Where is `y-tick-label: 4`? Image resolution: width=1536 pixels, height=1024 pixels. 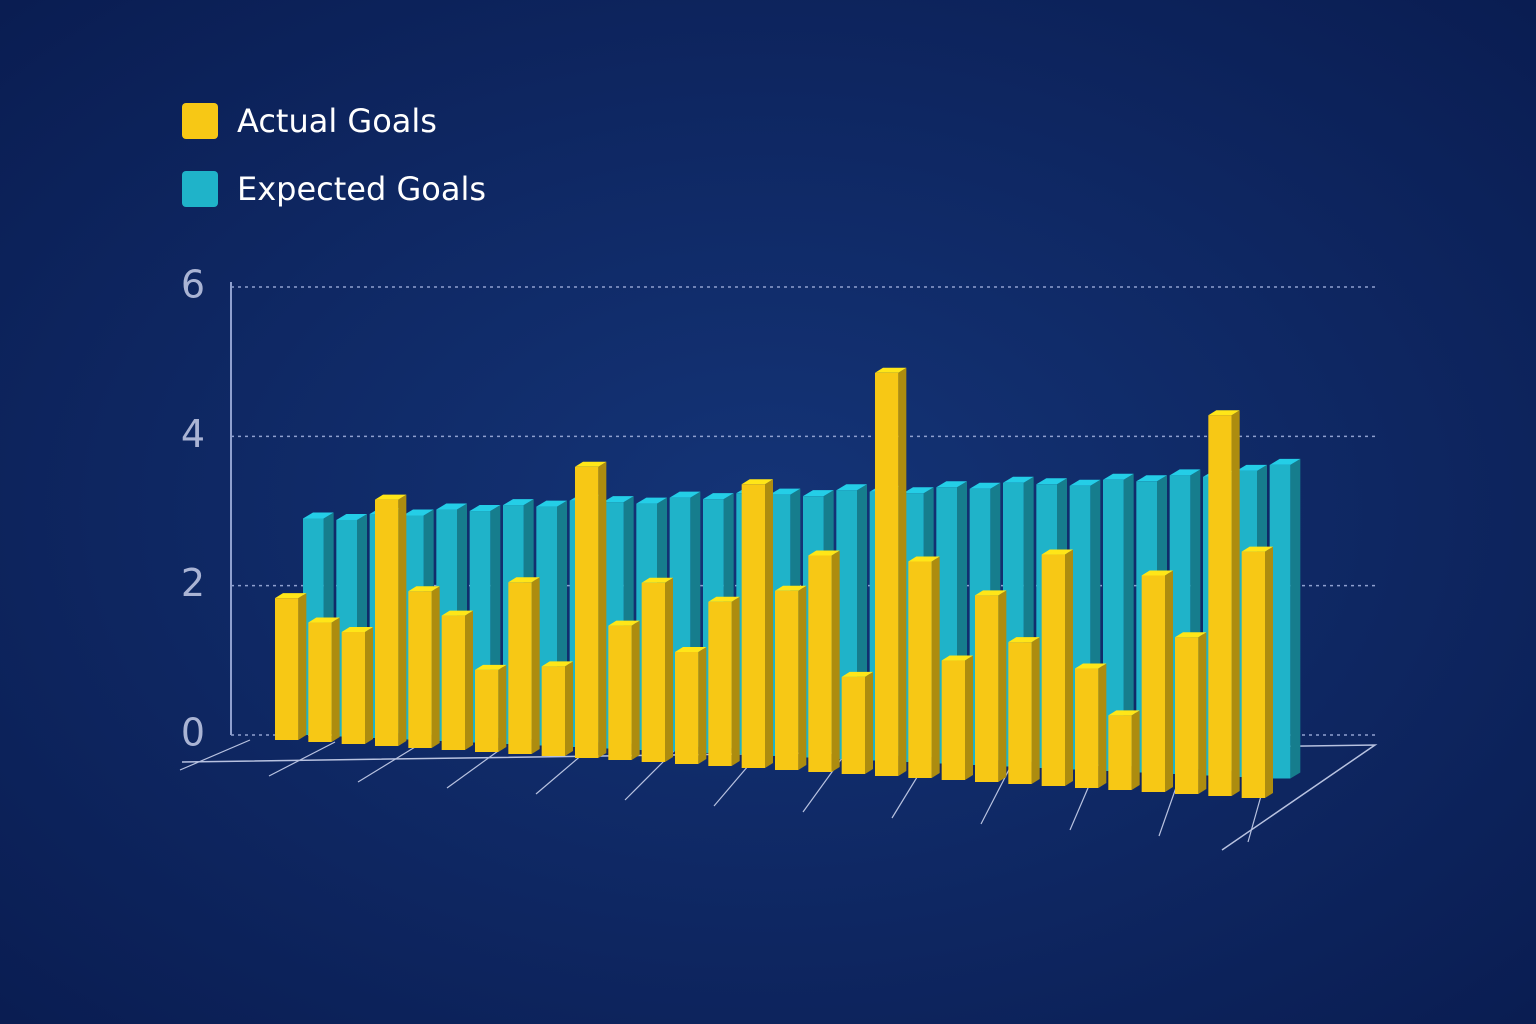
y-tick-label: 4 is located at coordinates (193, 434).